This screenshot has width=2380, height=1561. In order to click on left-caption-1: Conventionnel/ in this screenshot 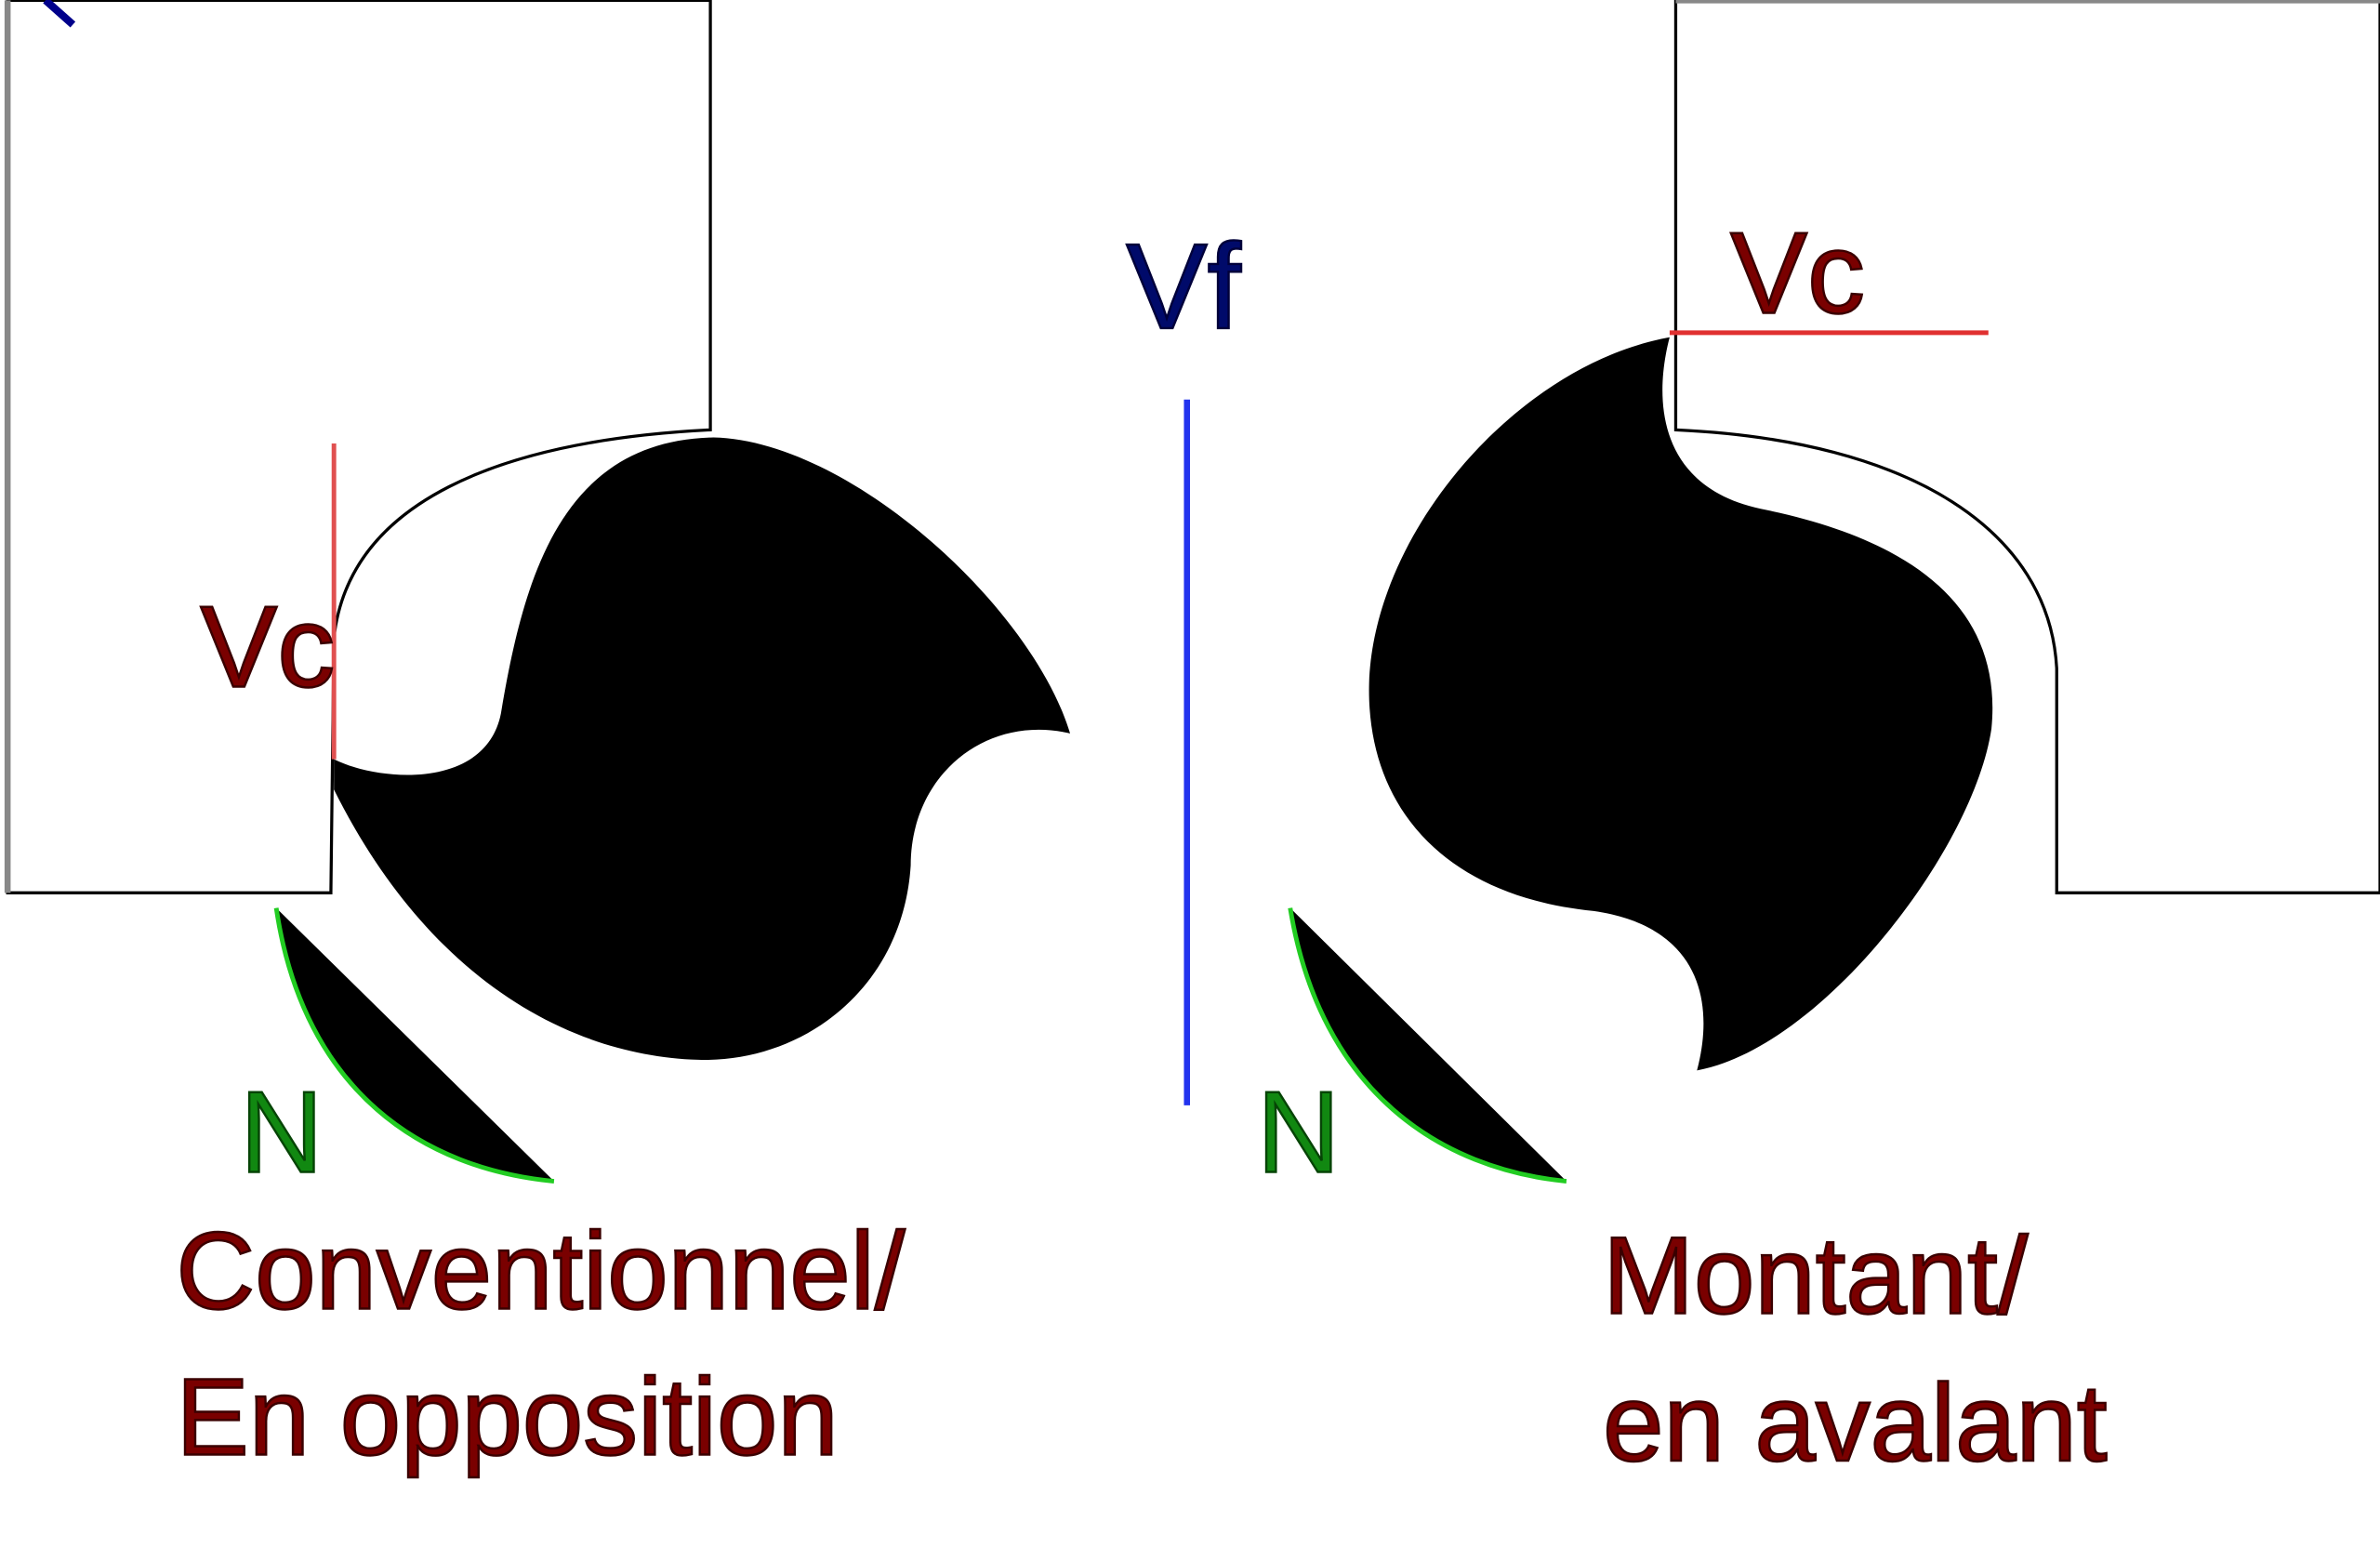, I will do `click(541, 1271)`.